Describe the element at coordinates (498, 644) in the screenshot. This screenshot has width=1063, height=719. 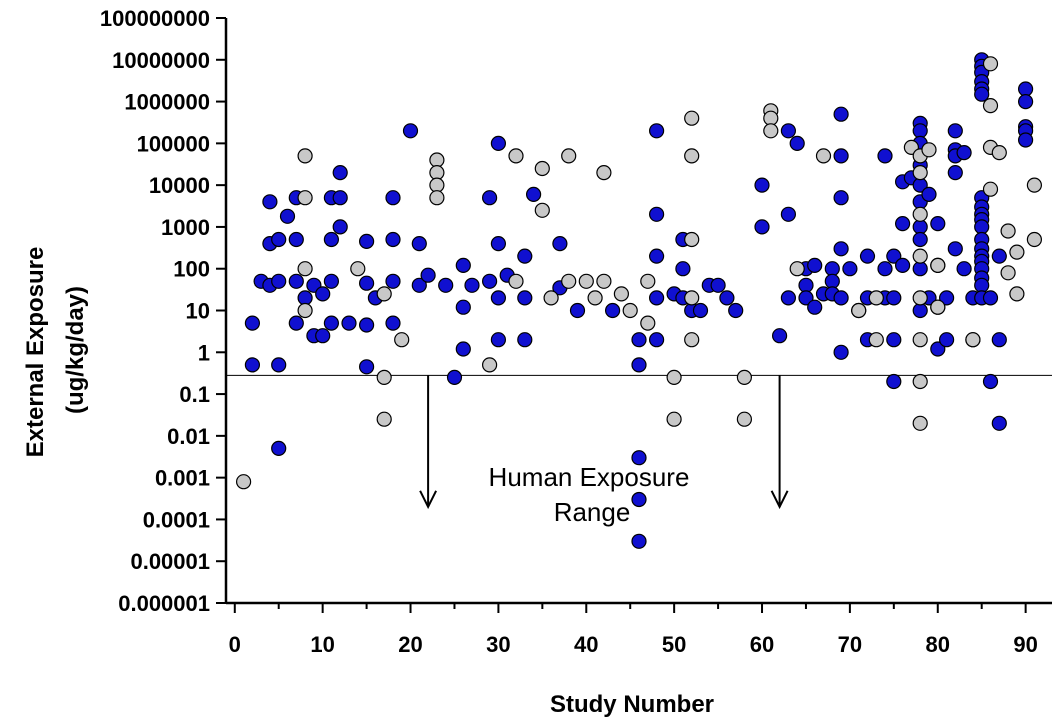
I see `x-tick-label: 30` at that location.